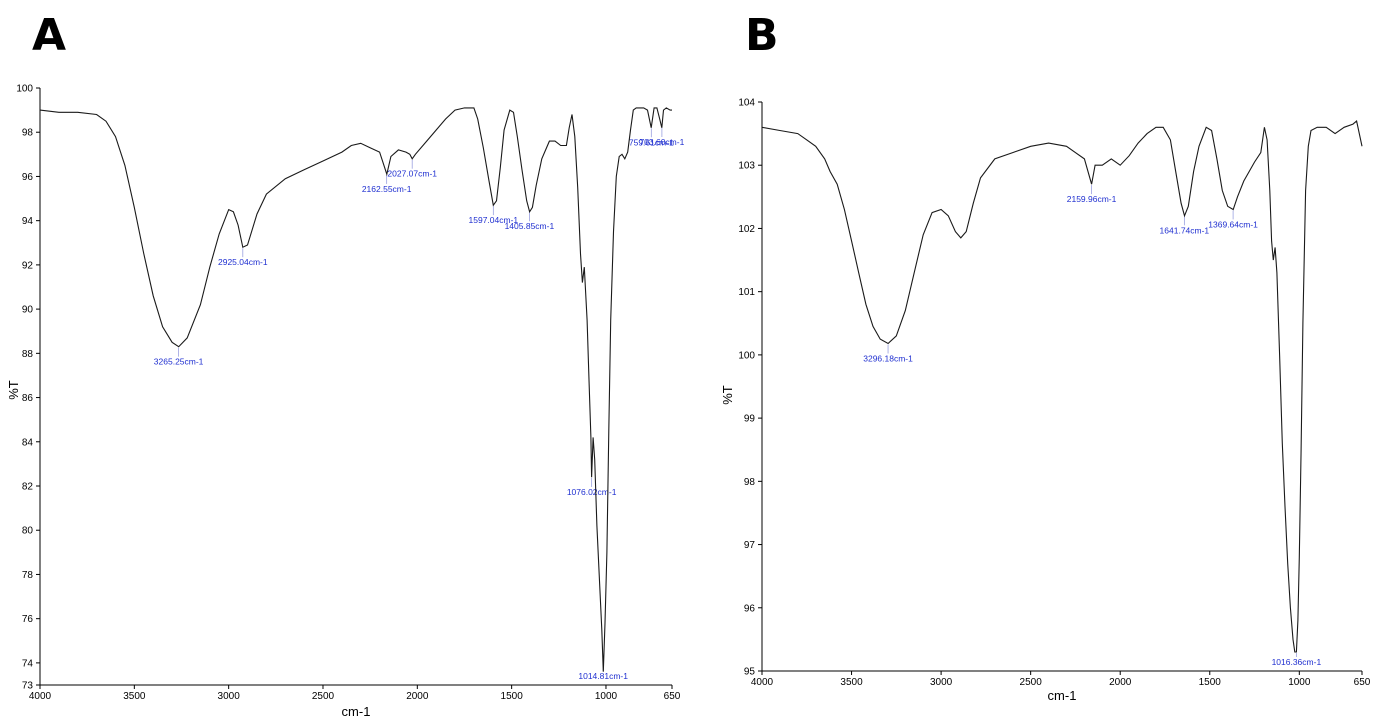 The width and height of the screenshot is (1387, 719). What do you see at coordinates (417, 696) in the screenshot?
I see `x-tick-label-a: 2000` at bounding box center [417, 696].